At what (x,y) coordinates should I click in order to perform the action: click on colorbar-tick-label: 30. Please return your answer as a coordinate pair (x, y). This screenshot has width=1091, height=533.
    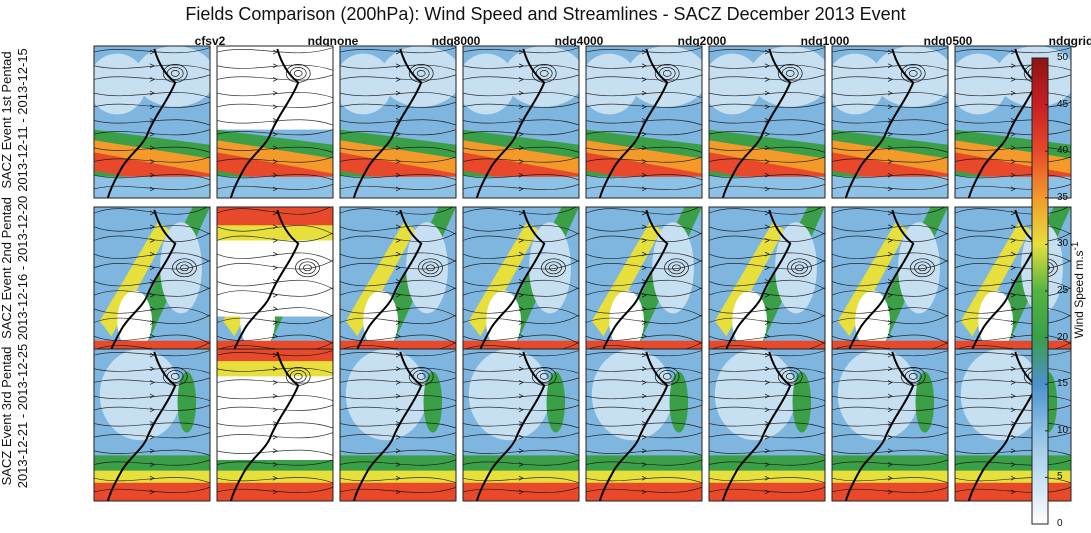
    Looking at the image, I should click on (1063, 244).